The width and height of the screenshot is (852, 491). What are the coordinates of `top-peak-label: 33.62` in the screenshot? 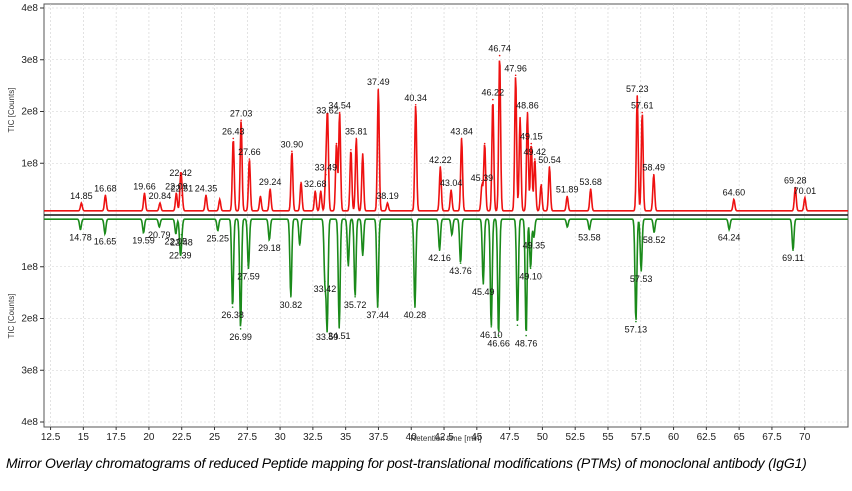 It's located at (327, 111).